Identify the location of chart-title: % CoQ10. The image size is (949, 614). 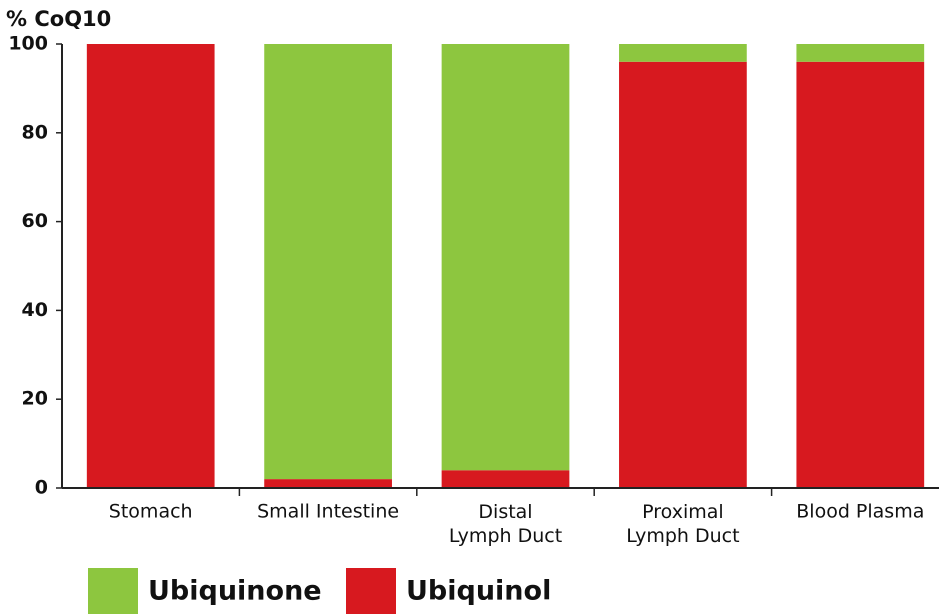
(58, 19).